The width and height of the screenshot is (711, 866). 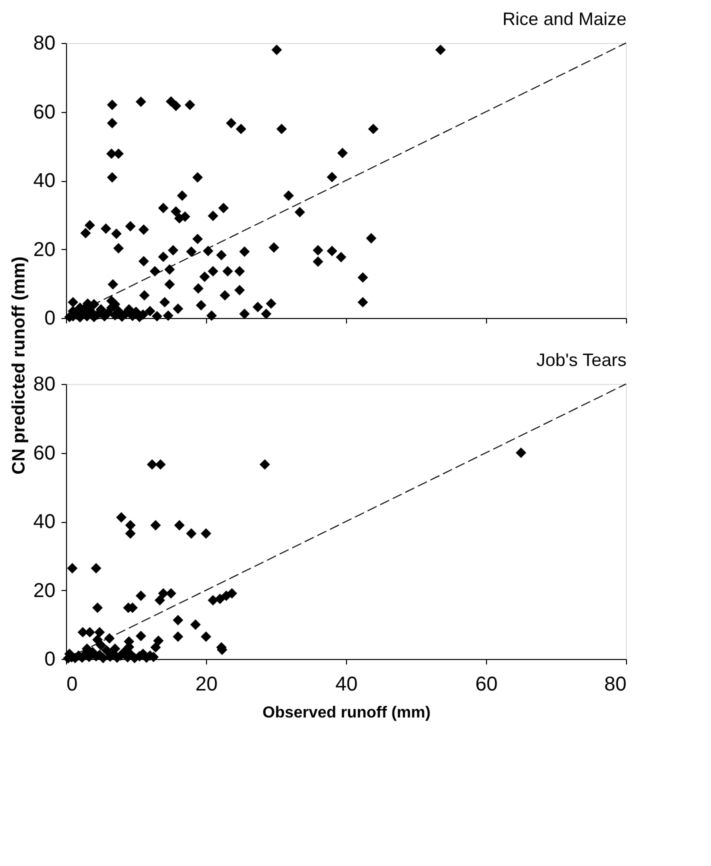 What do you see at coordinates (346, 713) in the screenshot?
I see `x-axis-title: Observed runoff (mm)` at bounding box center [346, 713].